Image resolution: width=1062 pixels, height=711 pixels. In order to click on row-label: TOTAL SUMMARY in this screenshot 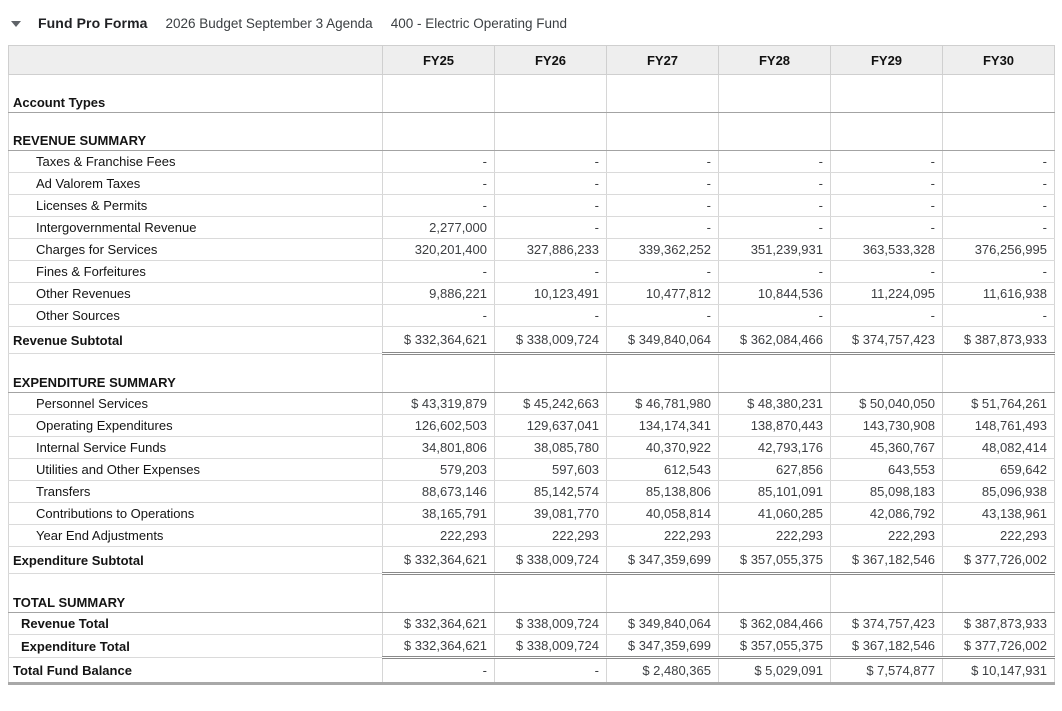, I will do `click(195, 593)`.